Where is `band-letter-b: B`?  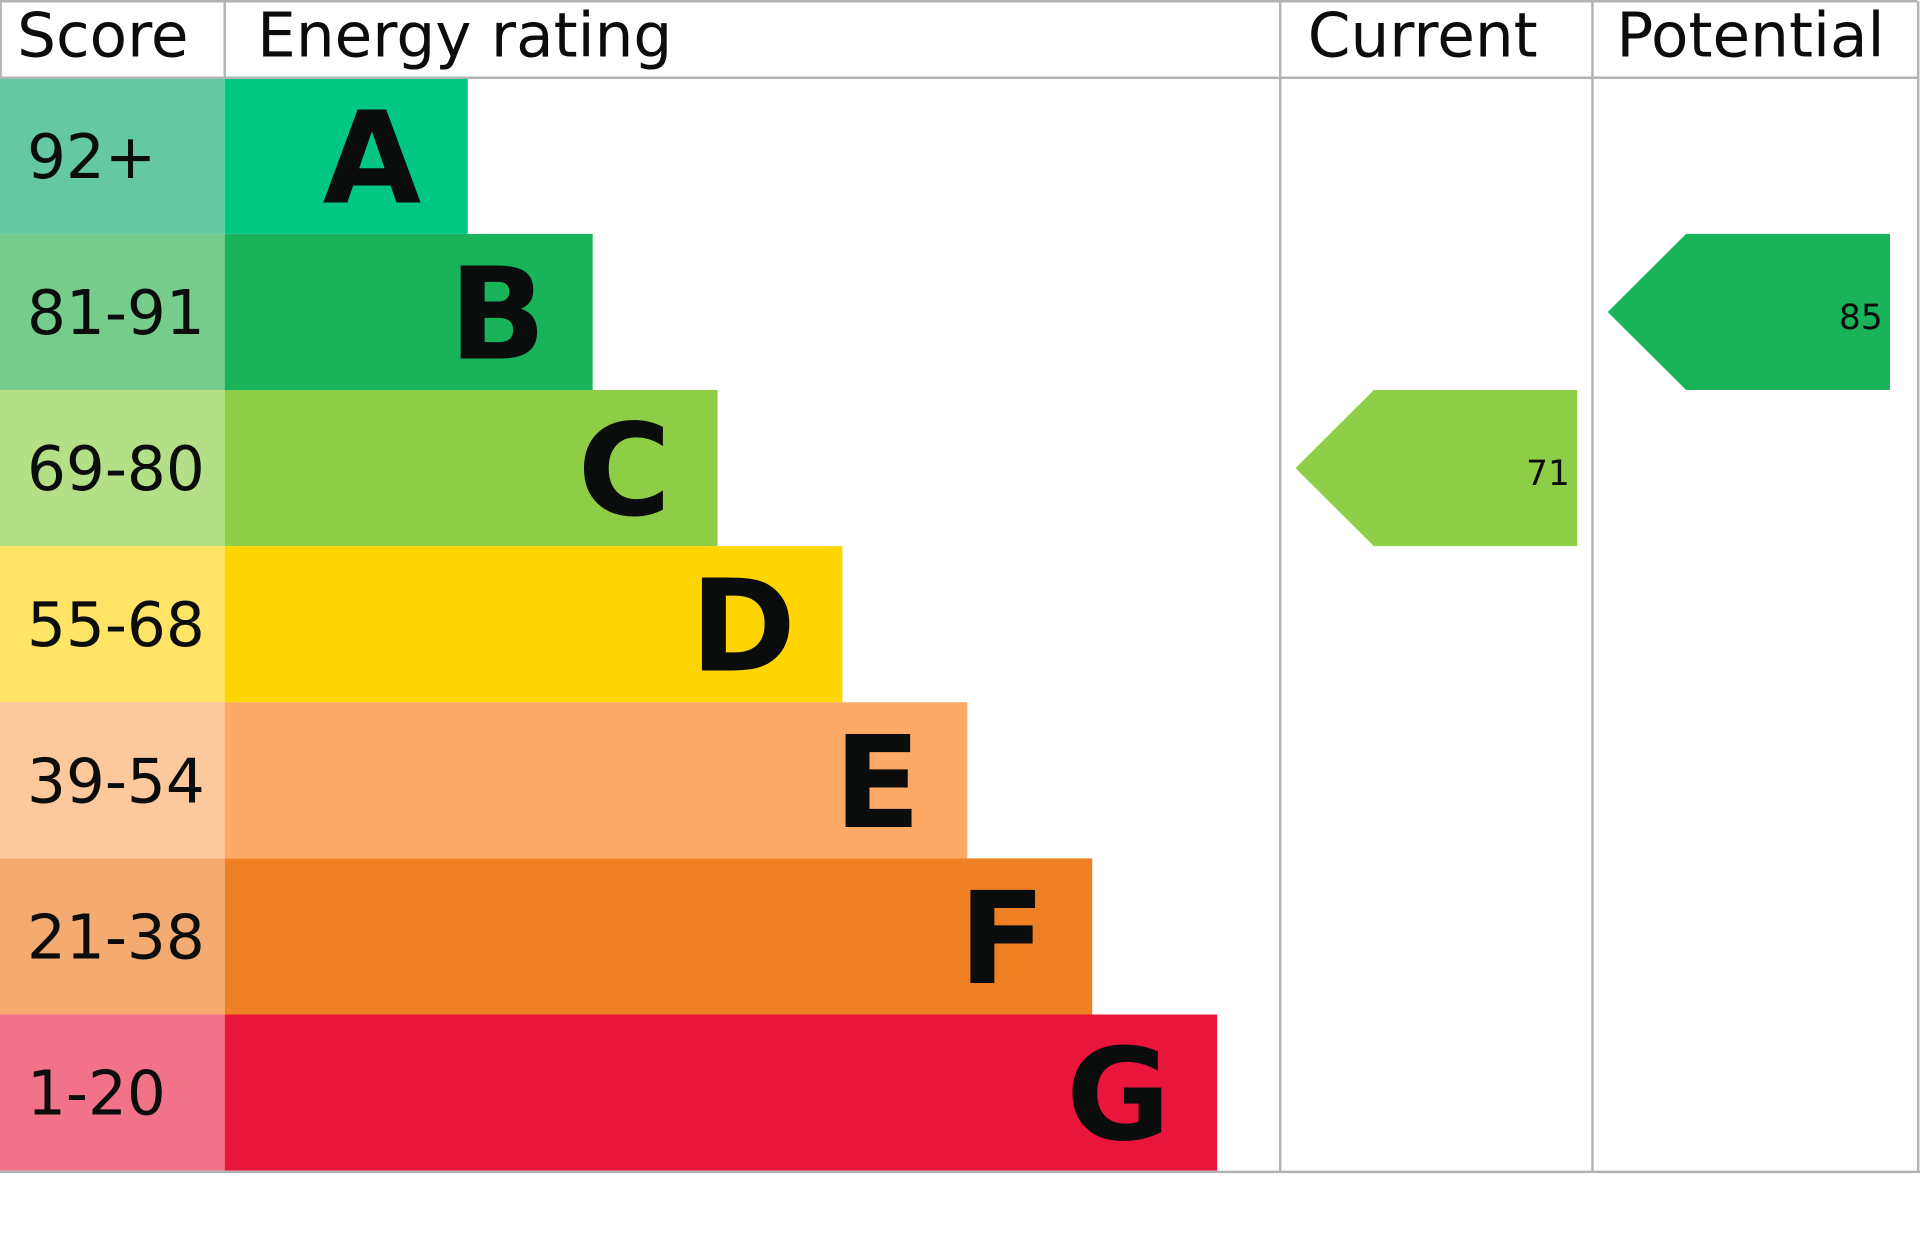 band-letter-b: B is located at coordinates (497, 315).